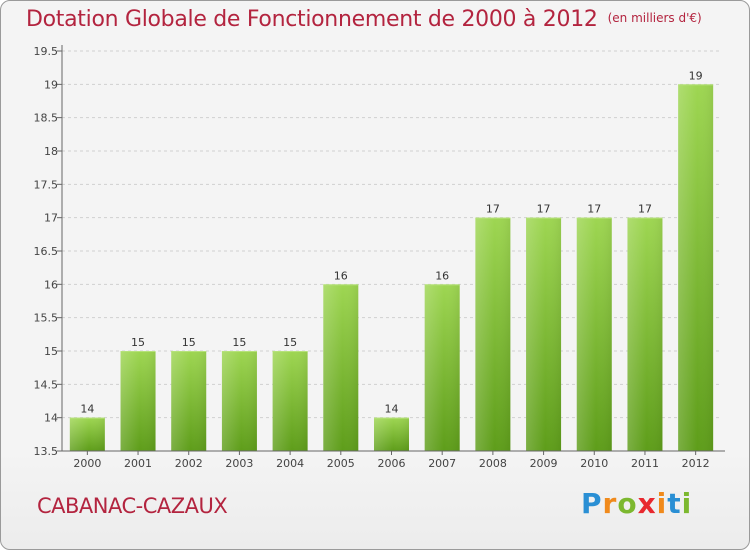 The height and width of the screenshot is (550, 750). I want to click on x-tick-label: 2011, so click(645, 463).